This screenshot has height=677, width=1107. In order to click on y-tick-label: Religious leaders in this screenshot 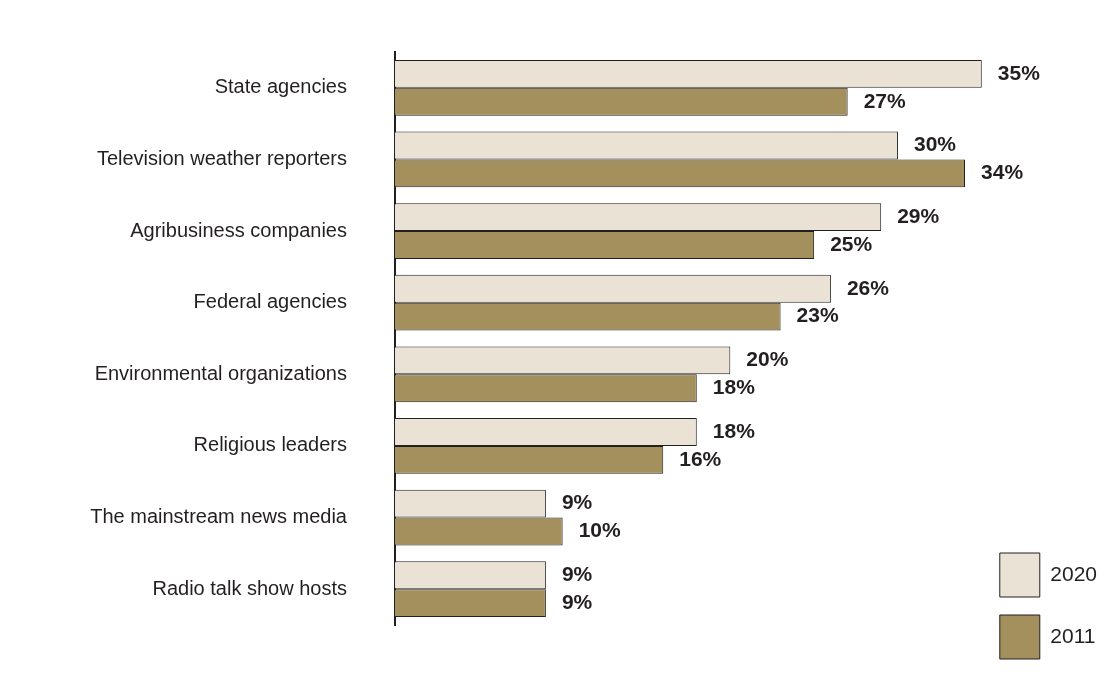, I will do `click(270, 444)`.